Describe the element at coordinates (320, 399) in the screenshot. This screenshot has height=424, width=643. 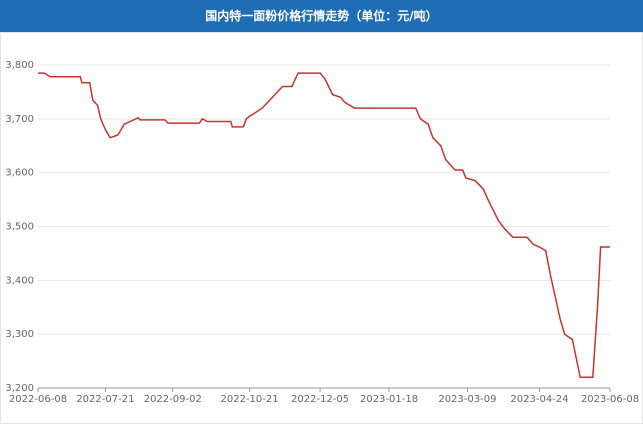
I see `x-tick-label: 2022-12-05` at that location.